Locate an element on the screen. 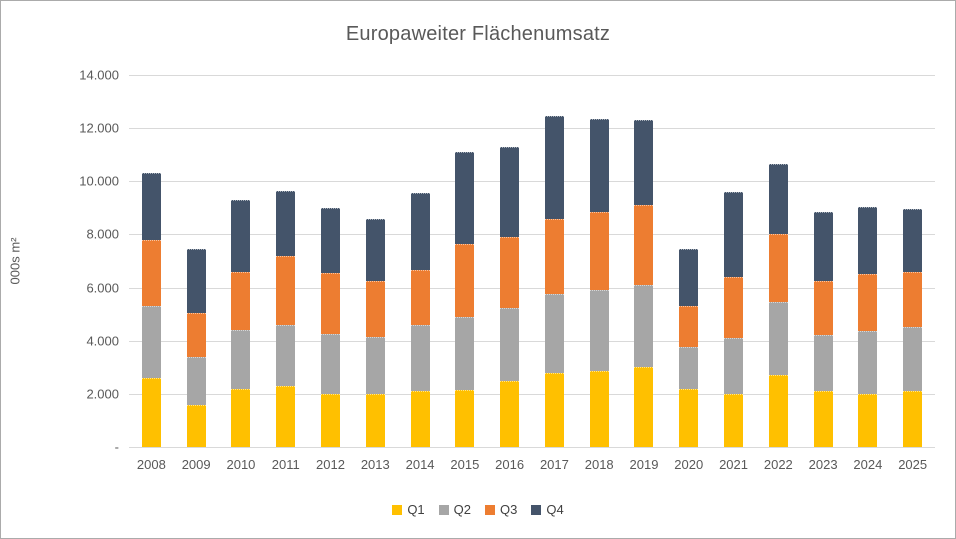 The height and width of the screenshot is (539, 956). bar-segment-2013-q1 is located at coordinates (375, 420).